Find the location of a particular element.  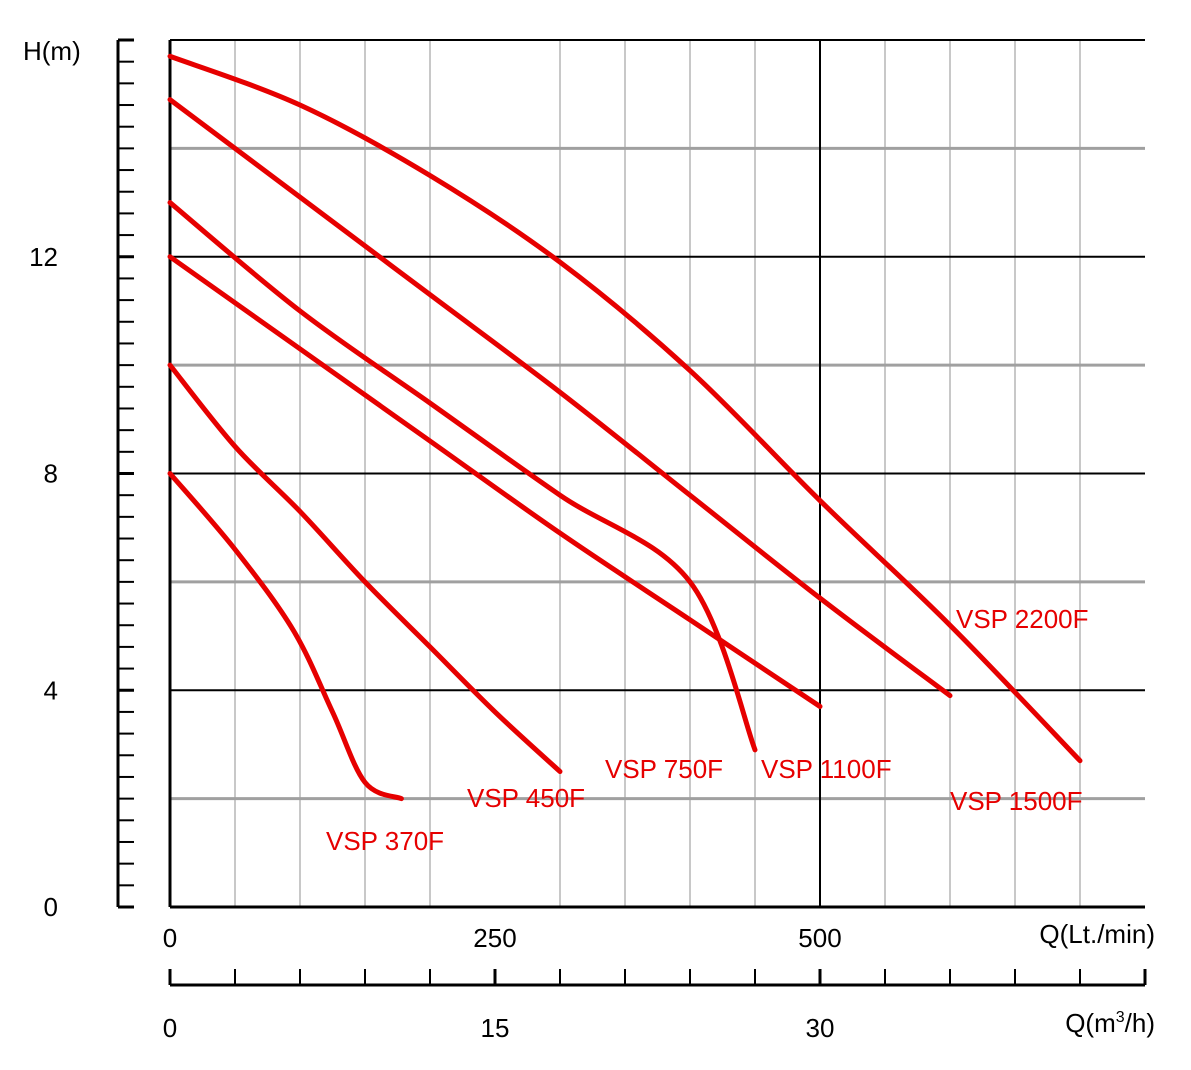

curve-vsp-370f is located at coordinates (285, 636).